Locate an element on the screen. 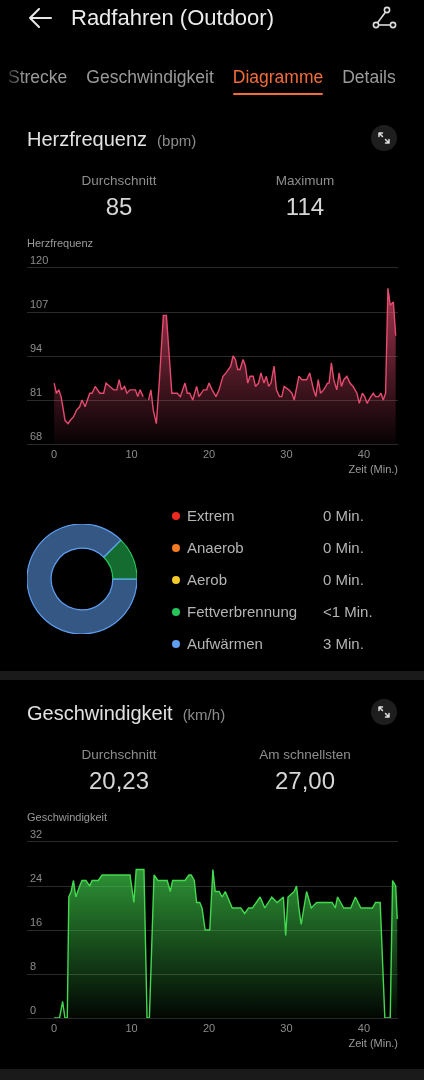 The image size is (424, 1080). y-tick-label: 8 is located at coordinates (33, 966).